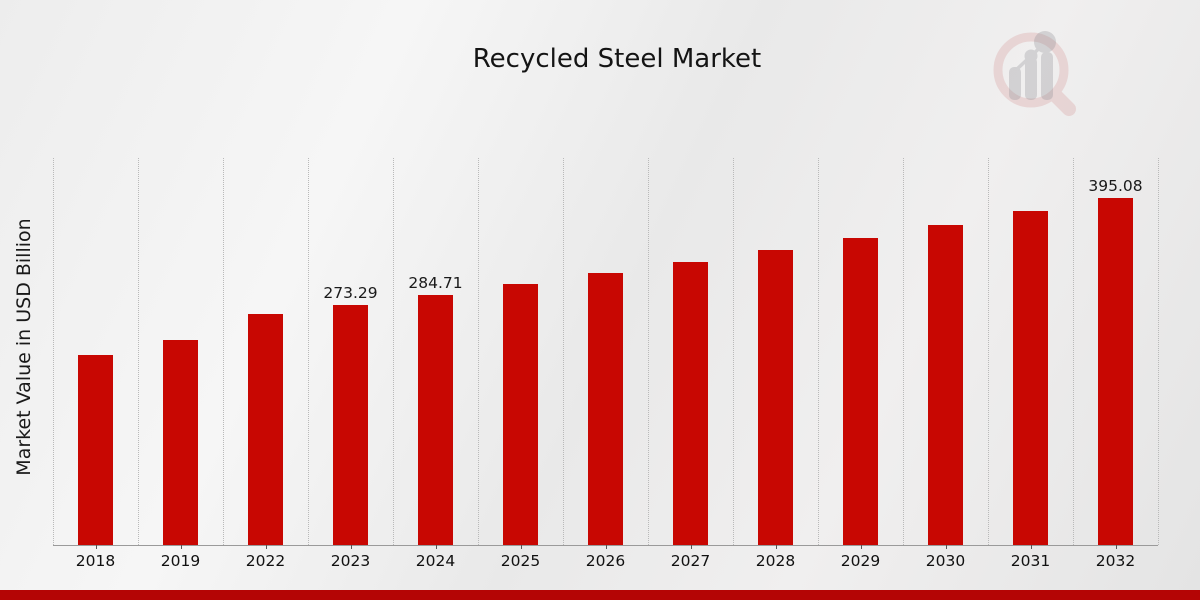  I want to click on footer-accent-bar, so click(600, 595).